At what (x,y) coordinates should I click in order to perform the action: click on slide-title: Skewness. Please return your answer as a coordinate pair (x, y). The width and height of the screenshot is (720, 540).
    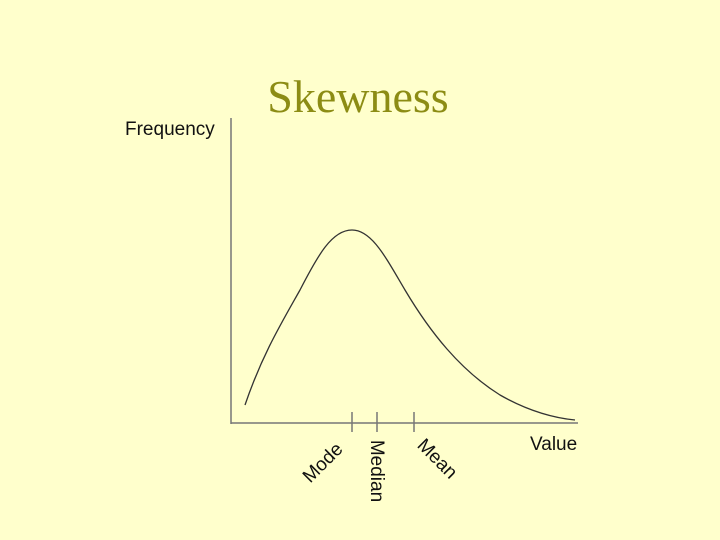
    Looking at the image, I should click on (357, 96).